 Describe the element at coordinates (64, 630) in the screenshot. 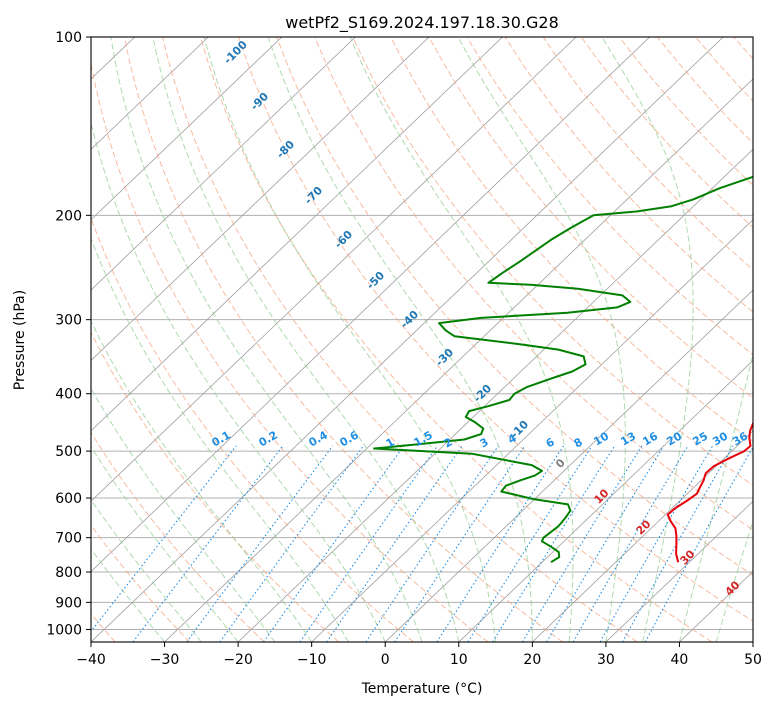

I see `y-tick-label: 1000` at that location.